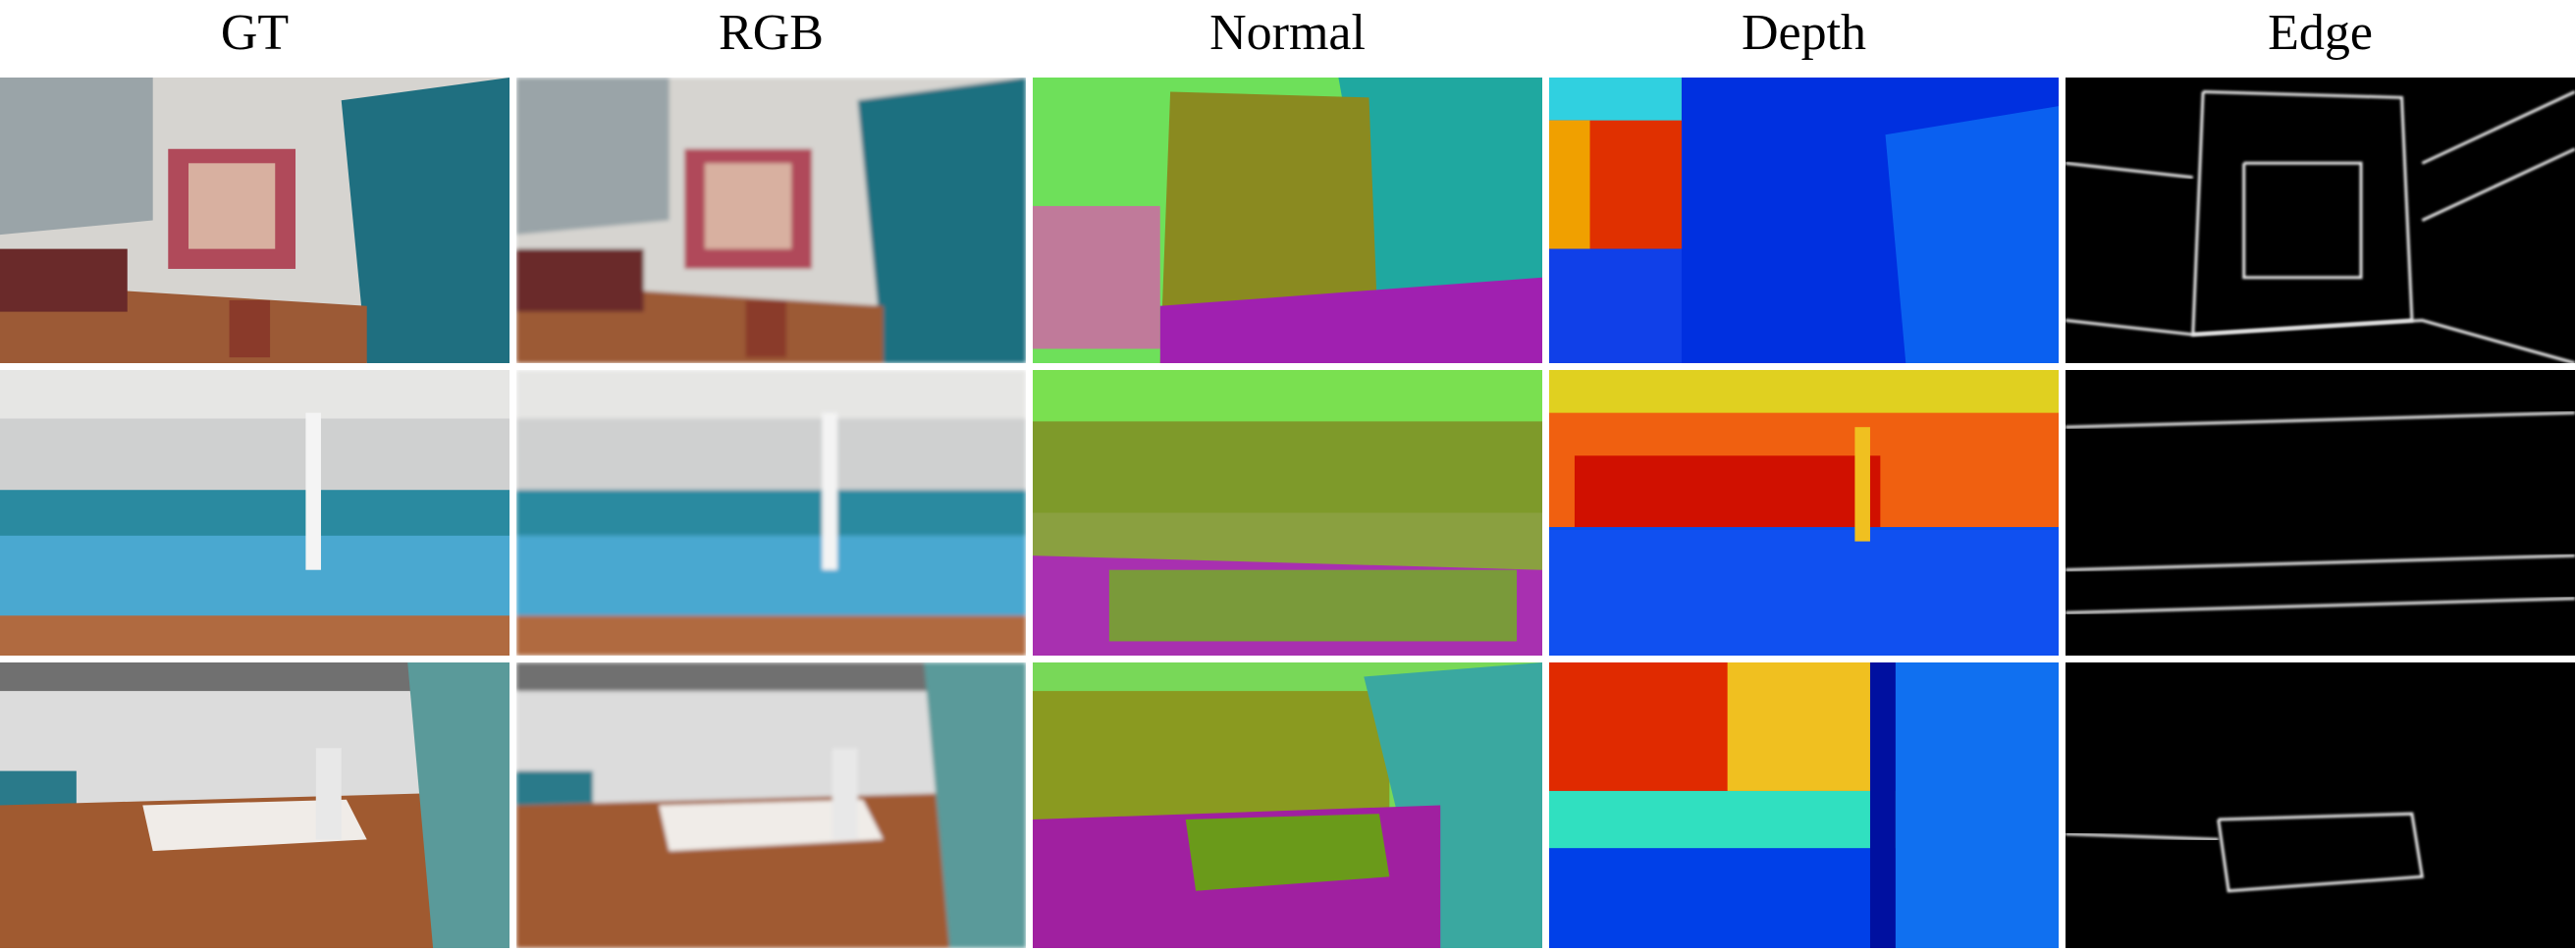  I want to click on column-header: Edge, so click(2320, 33).